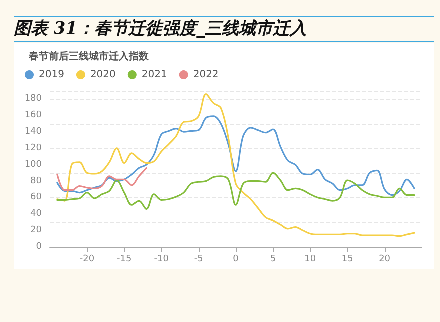  I want to click on legend-label: 2022, so click(206, 75).